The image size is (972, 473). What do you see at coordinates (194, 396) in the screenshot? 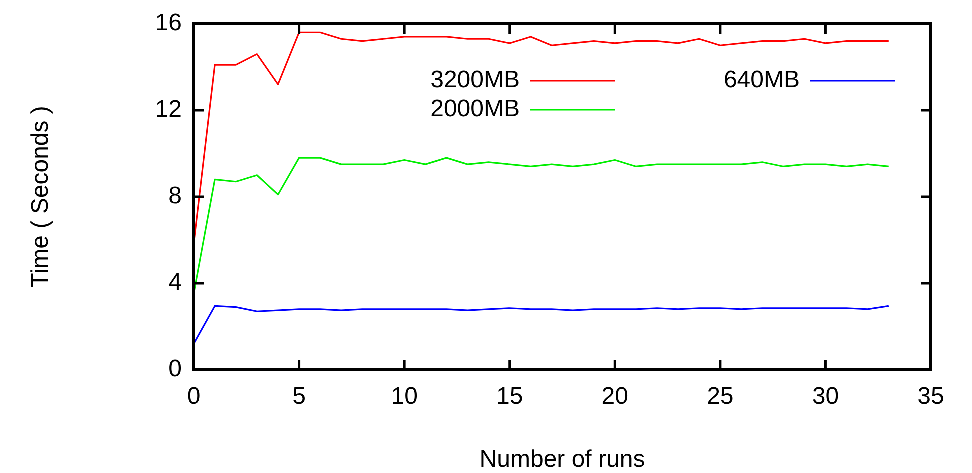
I see `x-tick-label: 0` at bounding box center [194, 396].